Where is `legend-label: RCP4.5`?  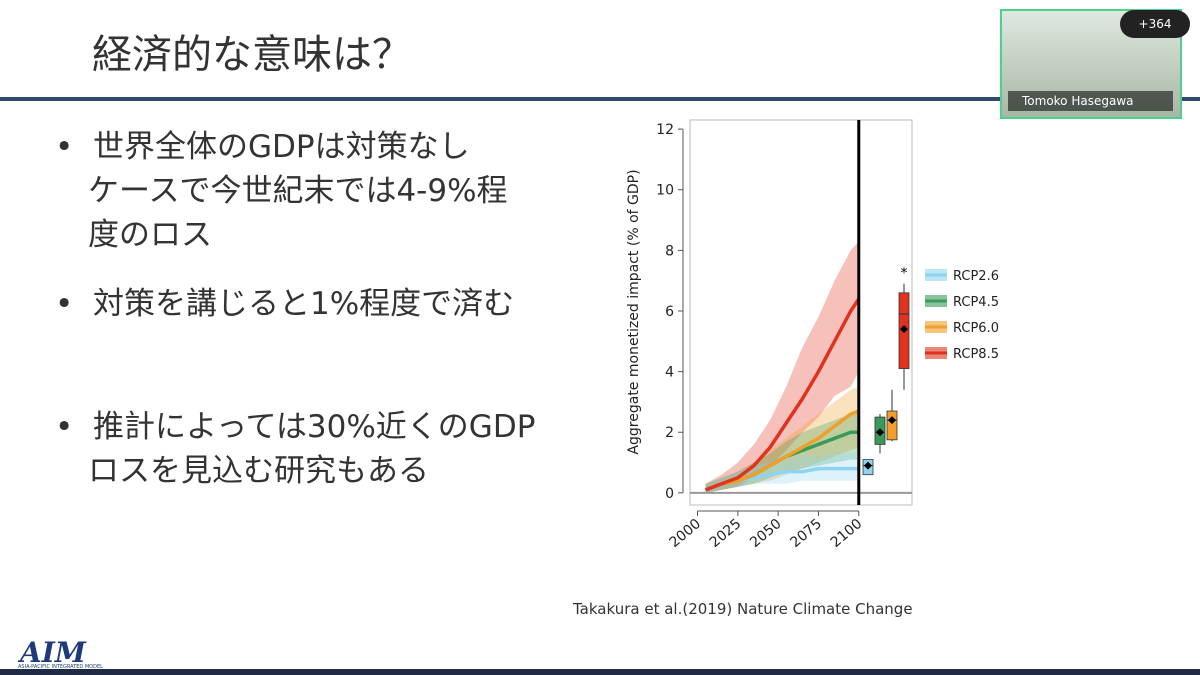
legend-label: RCP4.5 is located at coordinates (976, 302).